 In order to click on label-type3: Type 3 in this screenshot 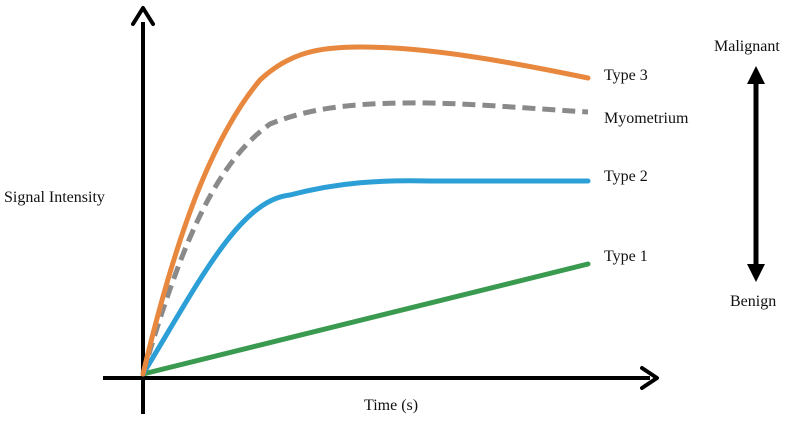, I will do `click(626, 75)`.